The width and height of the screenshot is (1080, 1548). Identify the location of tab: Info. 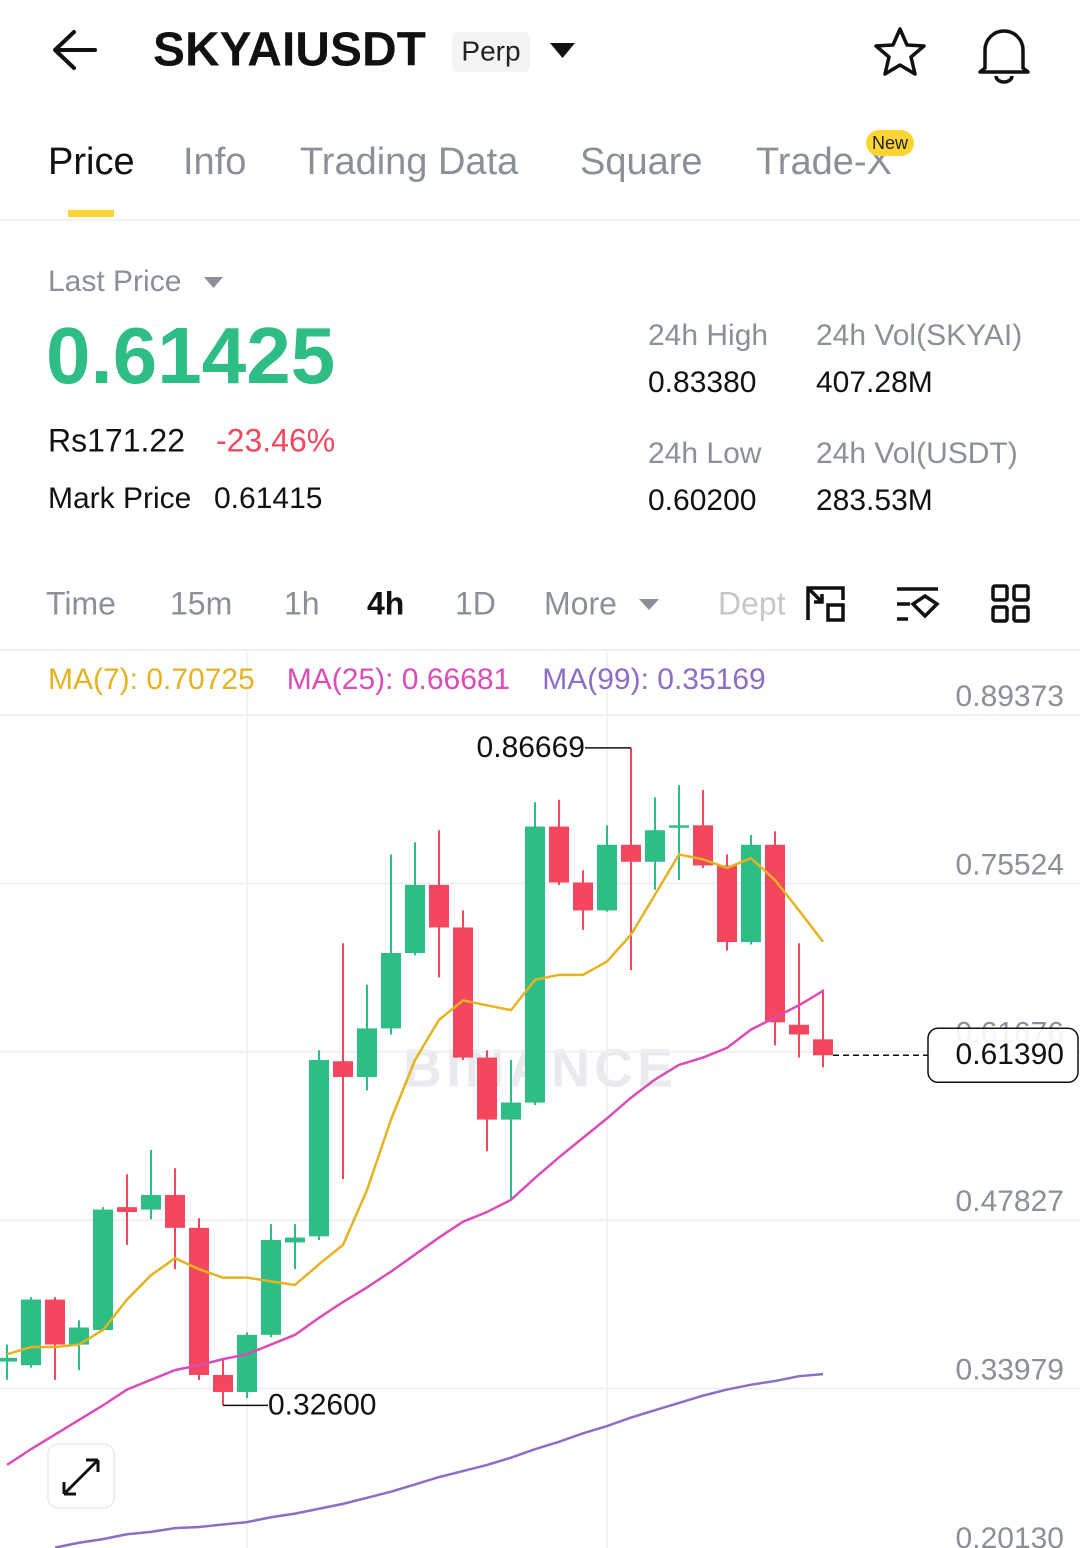
(214, 162).